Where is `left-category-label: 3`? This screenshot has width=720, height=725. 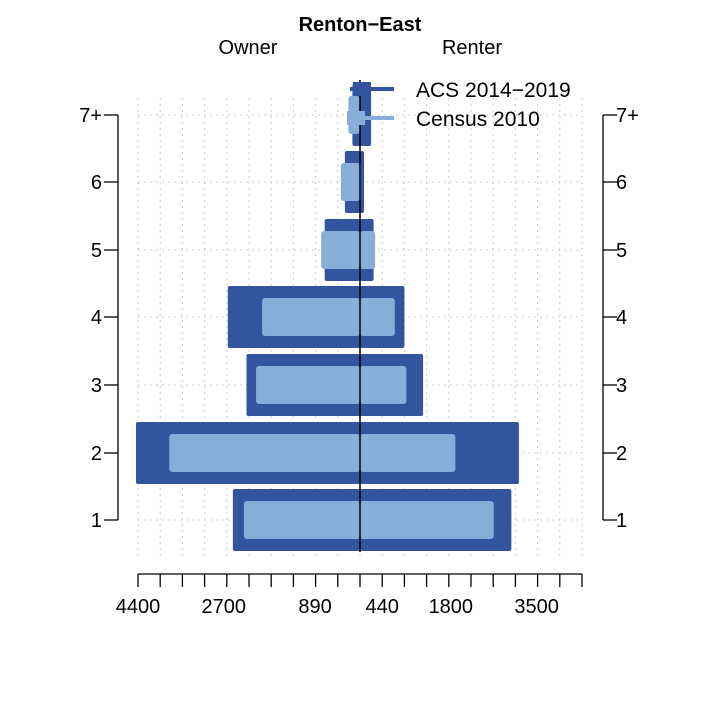
left-category-label: 3 is located at coordinates (96, 386).